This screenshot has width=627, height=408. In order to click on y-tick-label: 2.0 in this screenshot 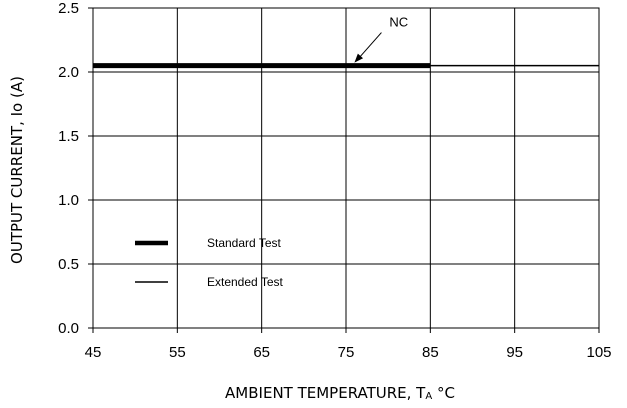, I will do `click(68, 72)`.